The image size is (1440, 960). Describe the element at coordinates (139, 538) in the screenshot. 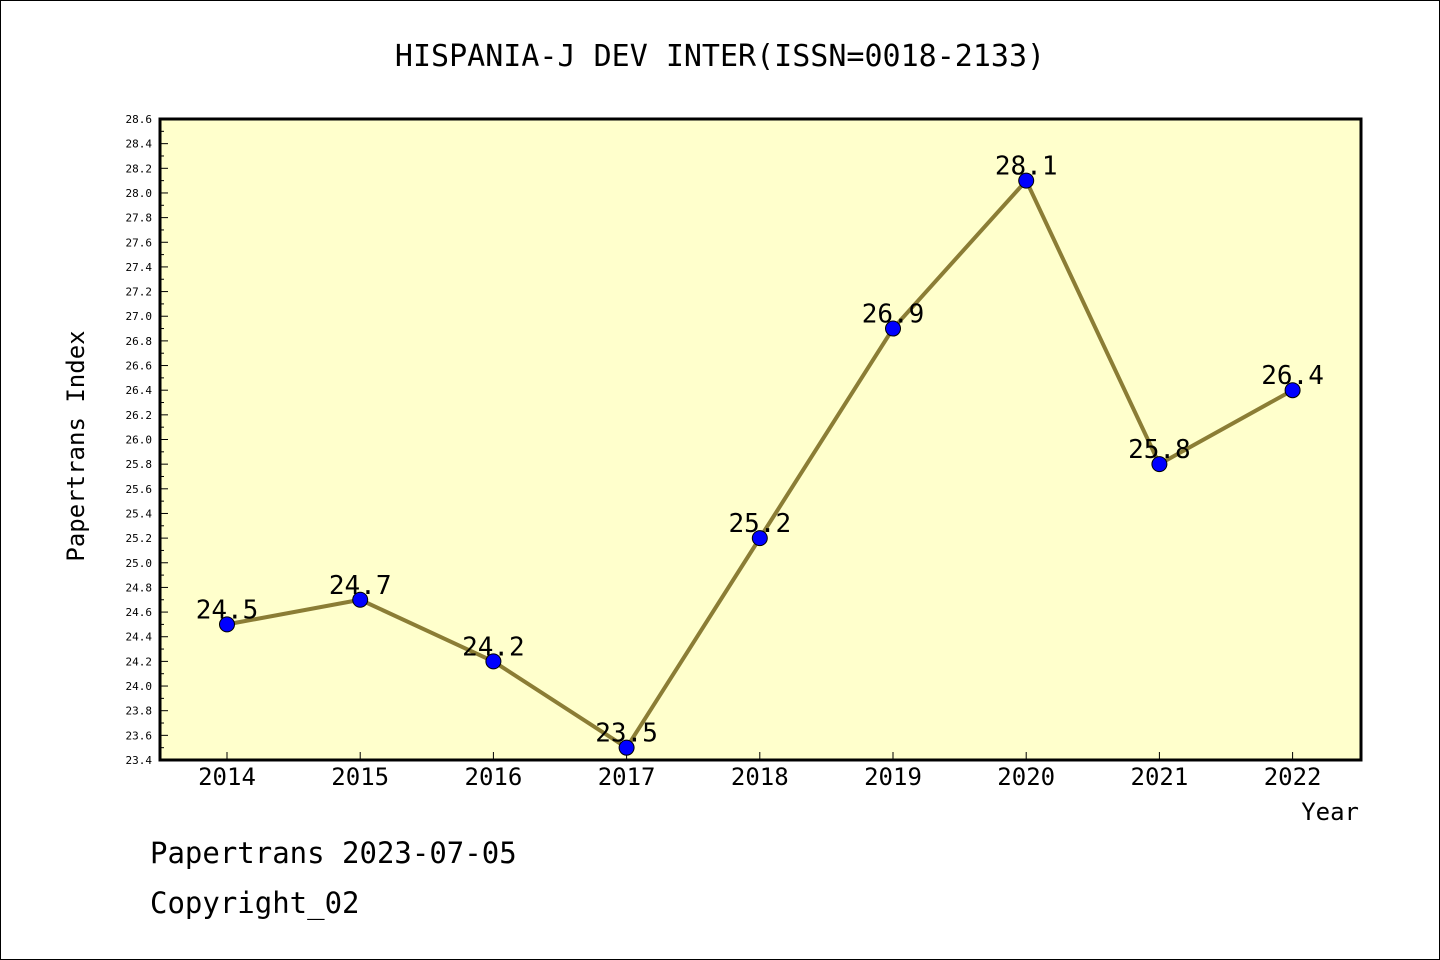

I see `y-tick-label: 25.2` at that location.